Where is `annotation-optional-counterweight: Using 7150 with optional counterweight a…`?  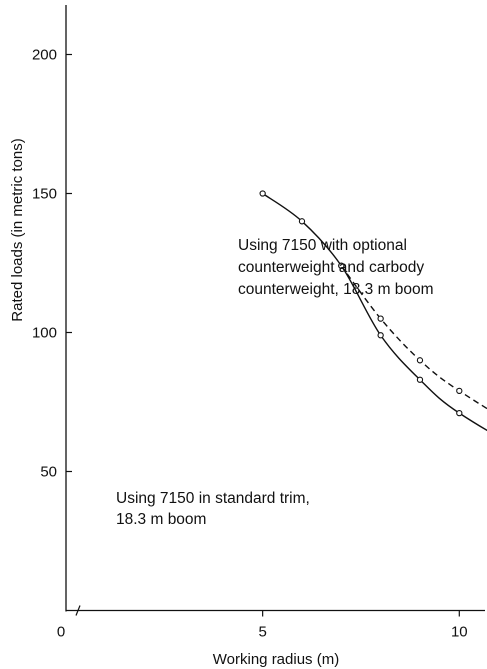 annotation-optional-counterweight: Using 7150 with optional counterweight a… is located at coordinates (336, 267).